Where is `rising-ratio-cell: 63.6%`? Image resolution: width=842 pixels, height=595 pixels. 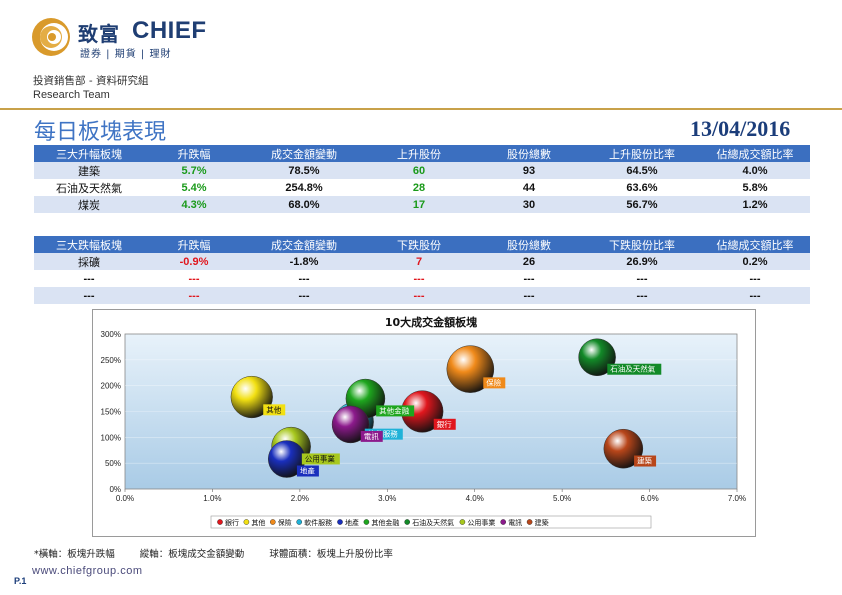
rising-ratio-cell: 63.6% is located at coordinates (642, 187).